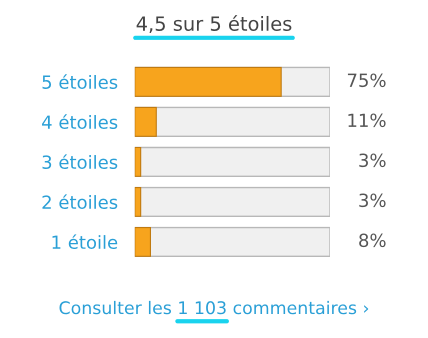  What do you see at coordinates (80, 121) in the screenshot?
I see `y-tick-label: 4 étoiles` at bounding box center [80, 121].